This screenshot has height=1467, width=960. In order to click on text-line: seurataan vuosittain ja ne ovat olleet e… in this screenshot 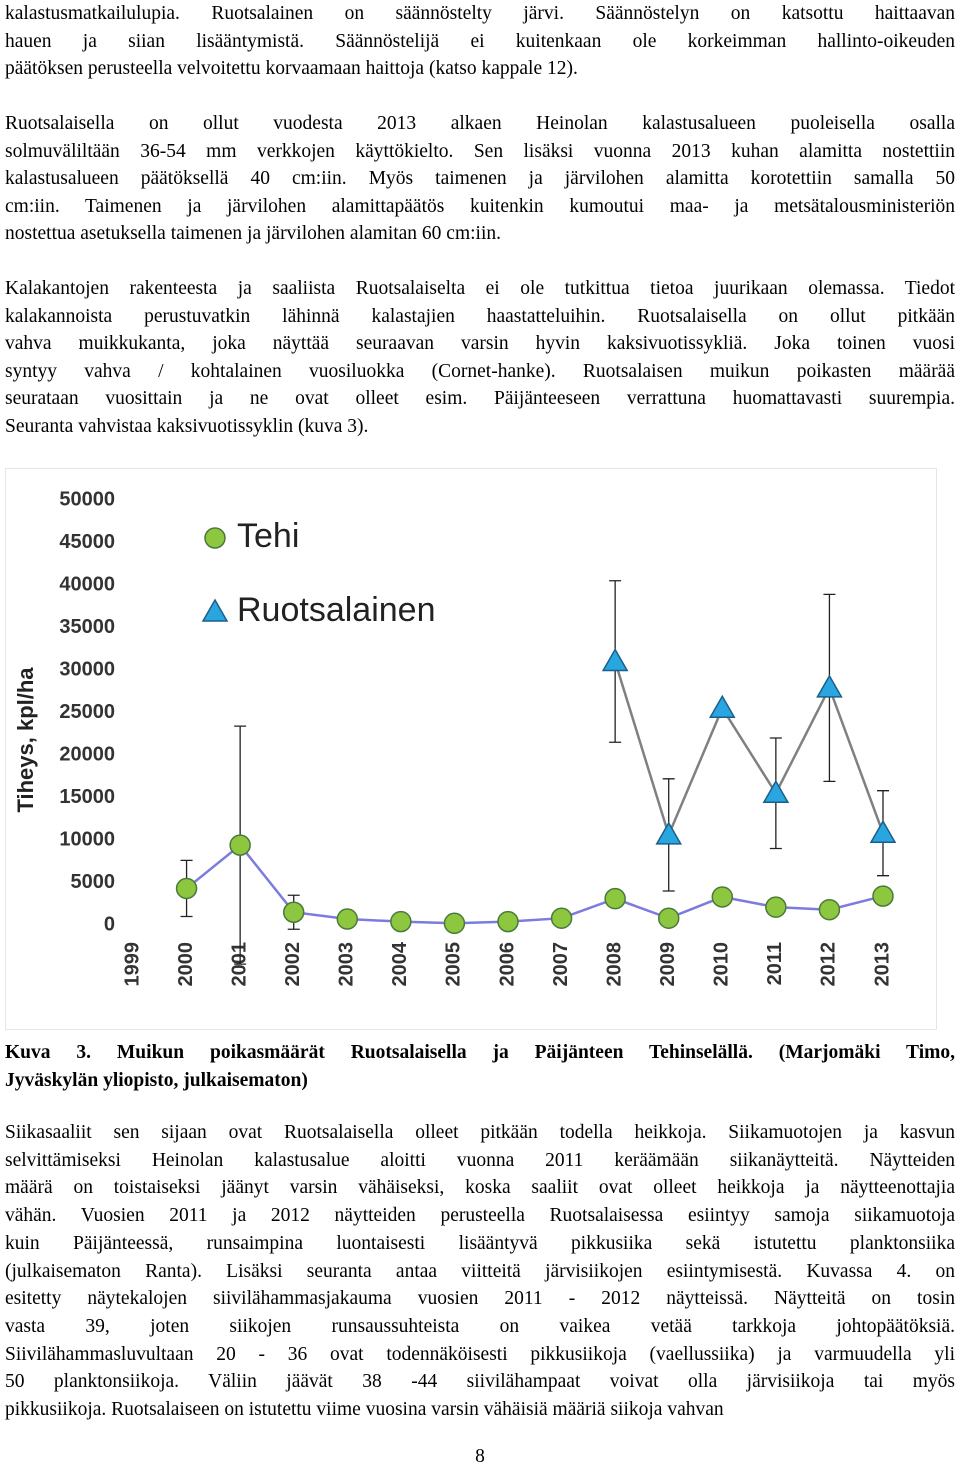, I will do `click(480, 399)`.